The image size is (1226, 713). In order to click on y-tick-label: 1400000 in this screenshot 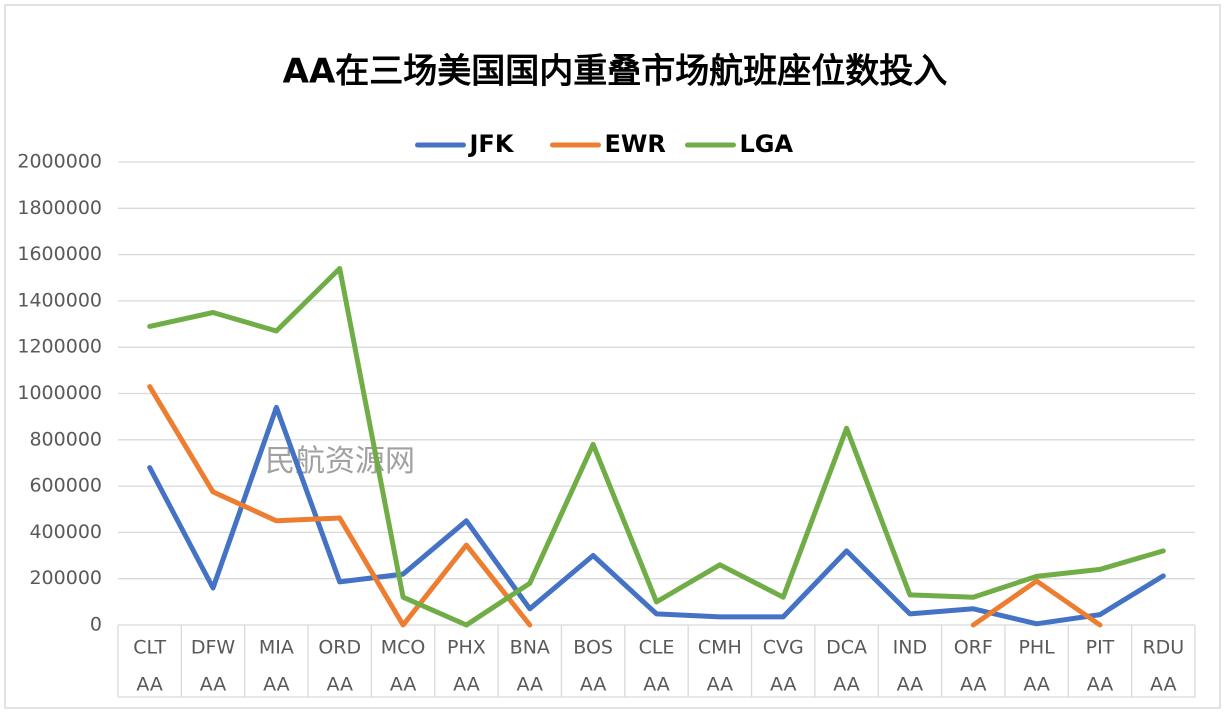, I will do `click(59, 300)`.